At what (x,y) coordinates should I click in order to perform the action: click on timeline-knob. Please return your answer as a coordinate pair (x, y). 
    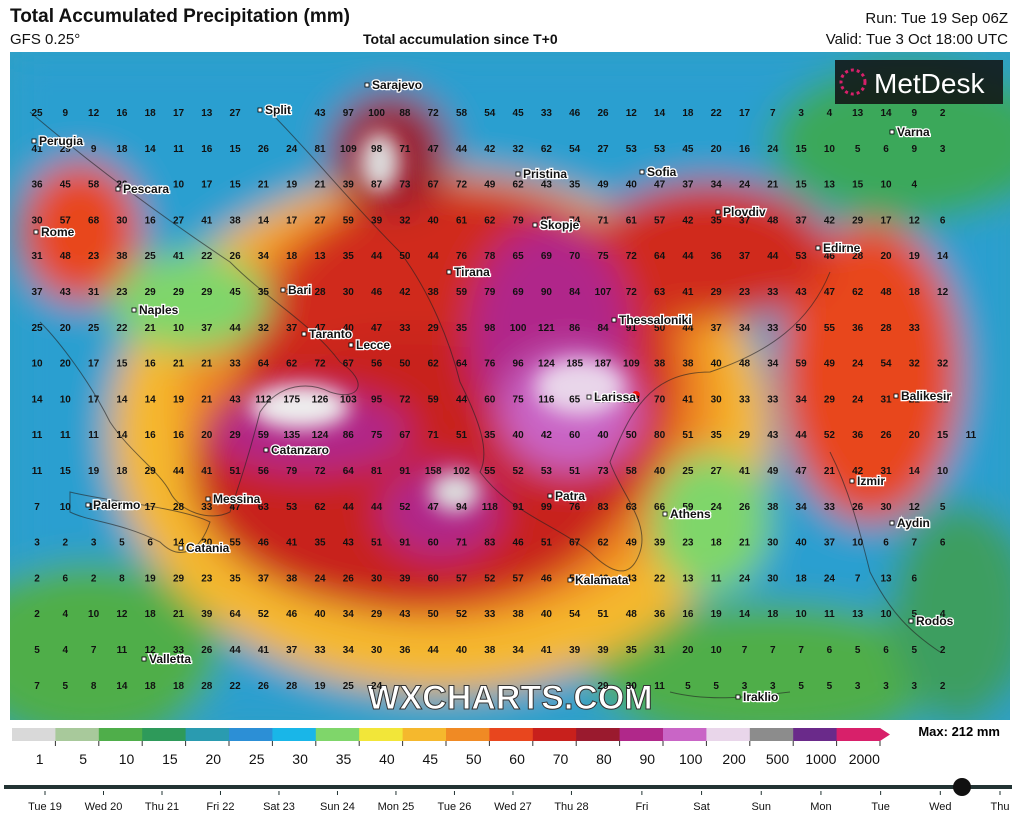
    Looking at the image, I should click on (962, 787).